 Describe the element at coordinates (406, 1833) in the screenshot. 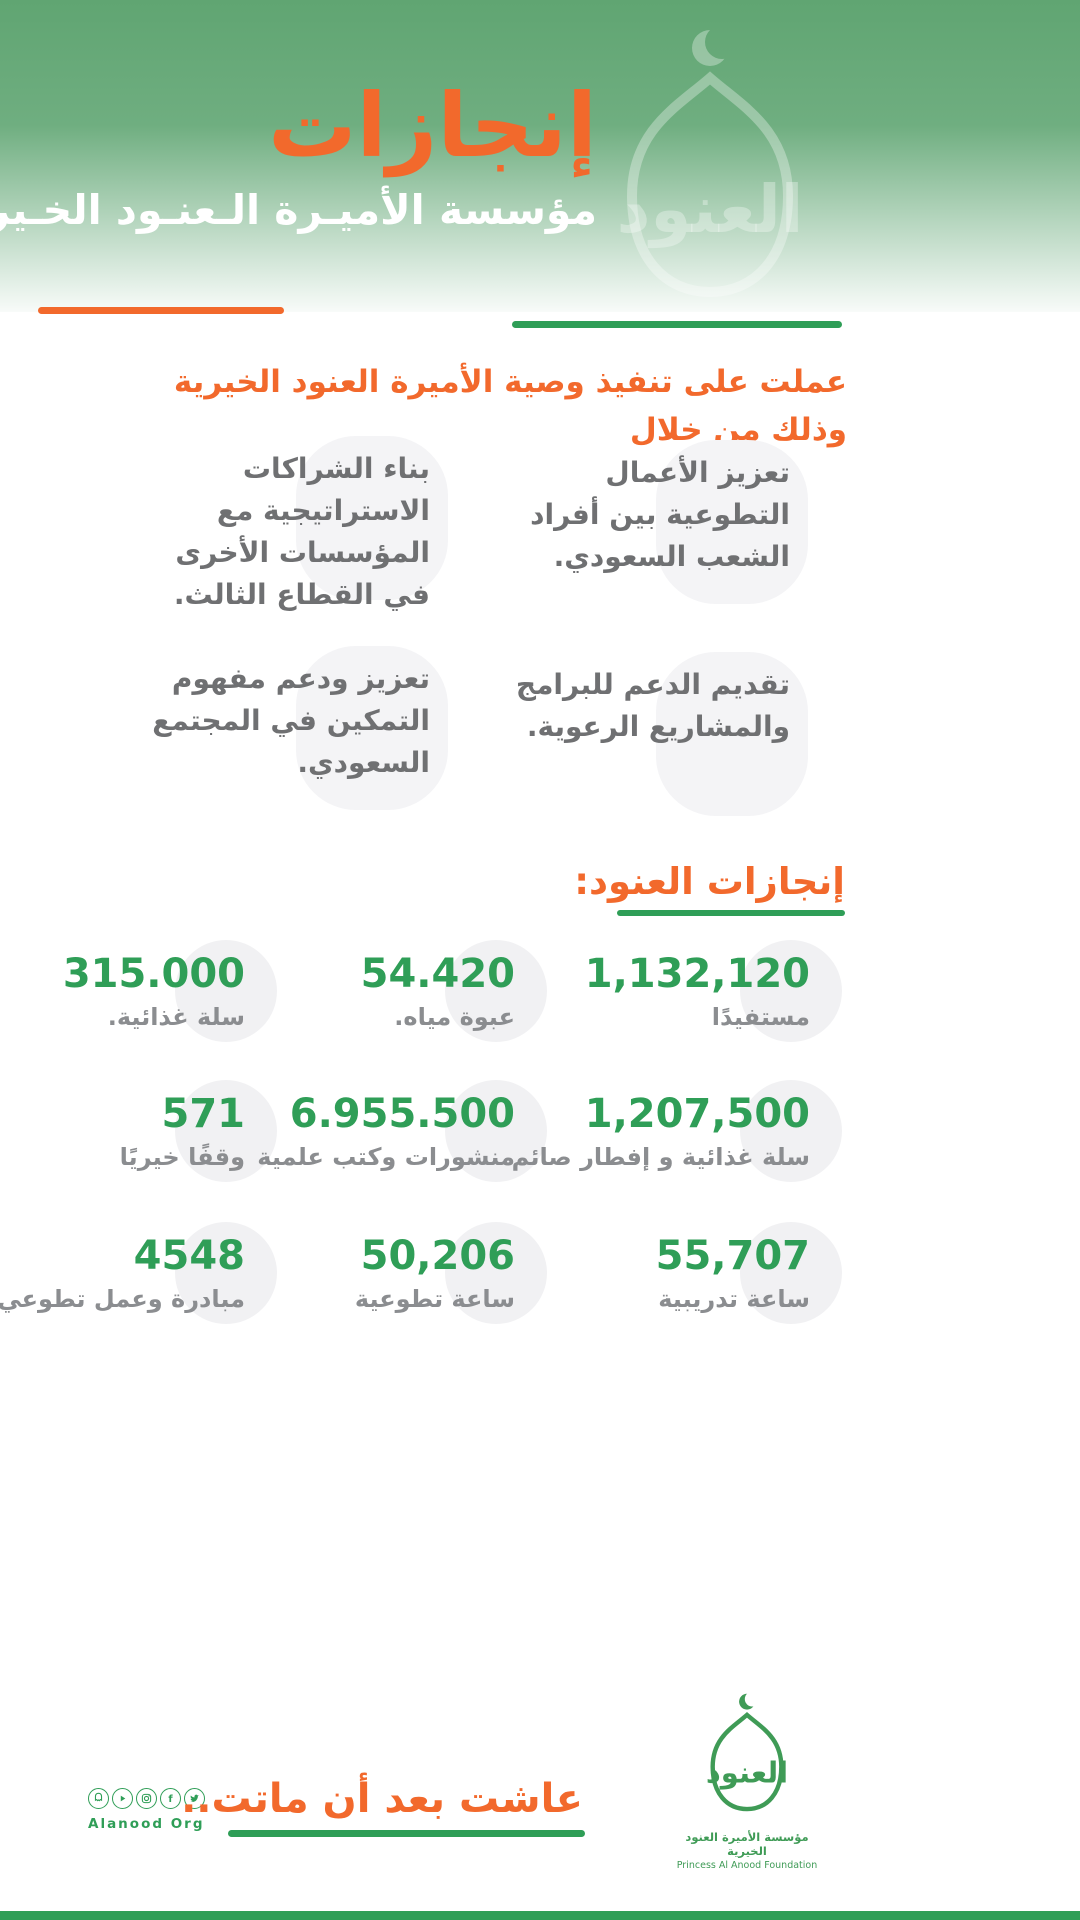

I see `tagline-underline` at that location.